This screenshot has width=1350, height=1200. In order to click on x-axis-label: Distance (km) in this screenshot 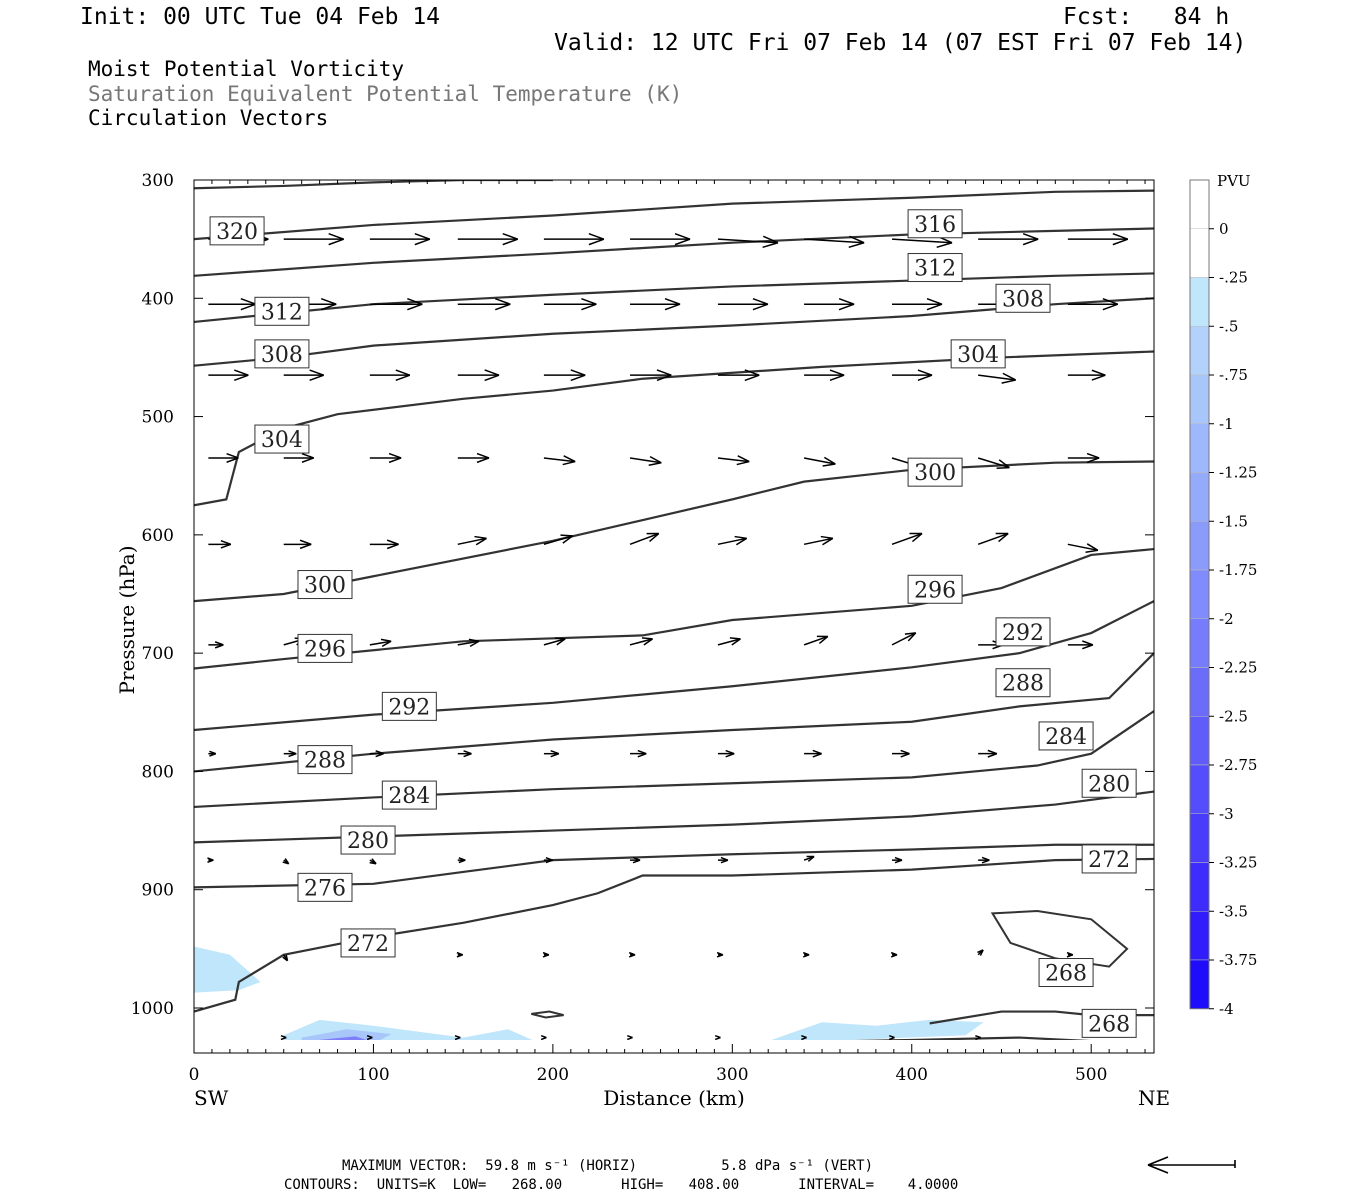, I will do `click(674, 1098)`.